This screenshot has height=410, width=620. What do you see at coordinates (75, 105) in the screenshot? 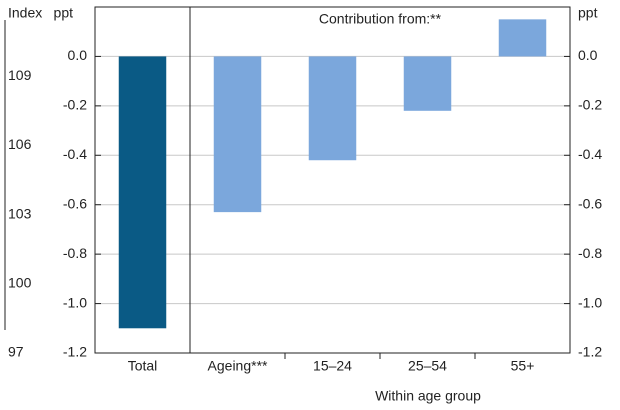
I see `y-tick-label: -0.2` at bounding box center [75, 105].